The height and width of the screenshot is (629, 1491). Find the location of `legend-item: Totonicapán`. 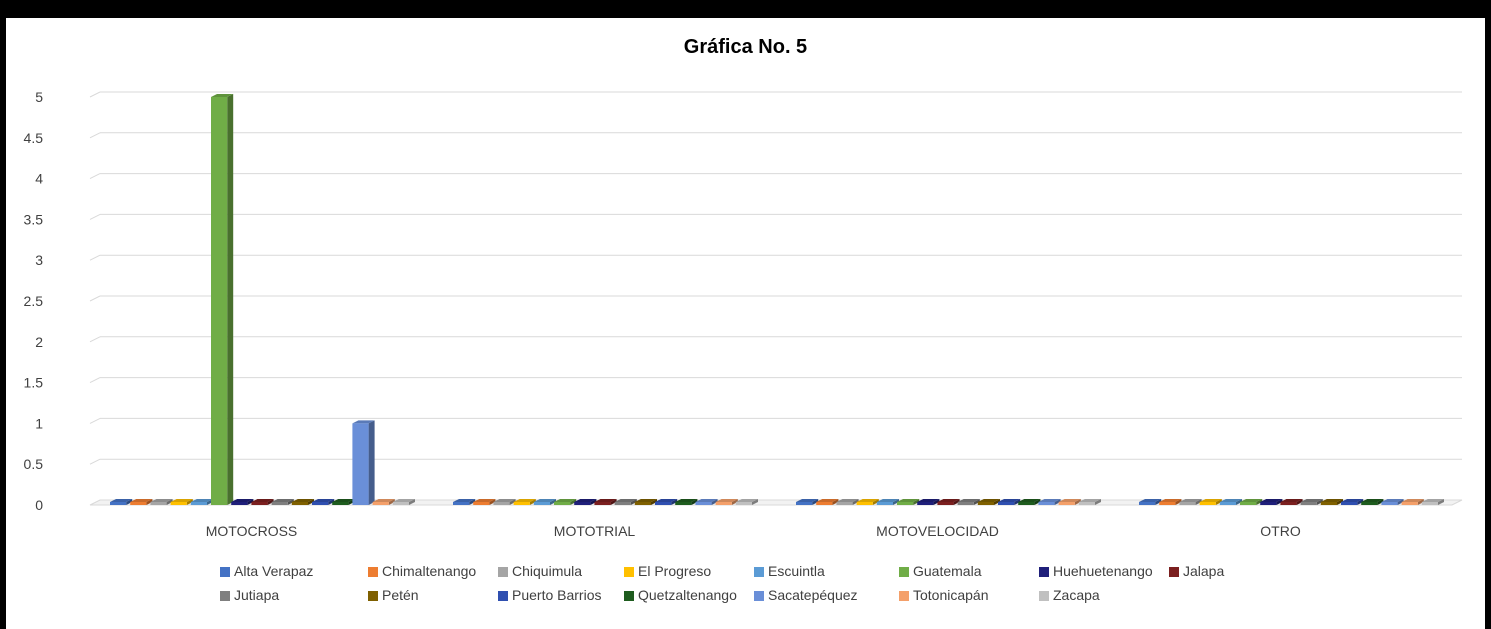

legend-item: Totonicapán is located at coordinates (969, 595).